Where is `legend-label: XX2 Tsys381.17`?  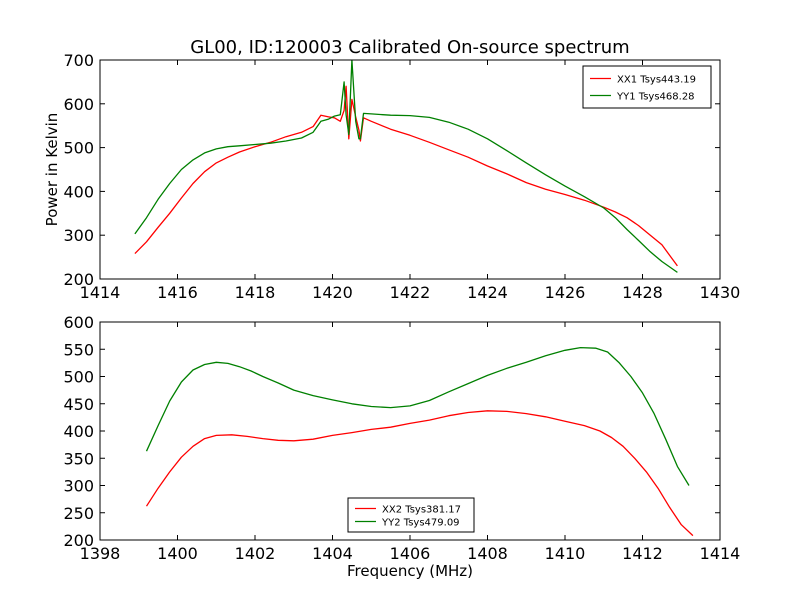 legend-label: XX2 Tsys381.17 is located at coordinates (421, 510).